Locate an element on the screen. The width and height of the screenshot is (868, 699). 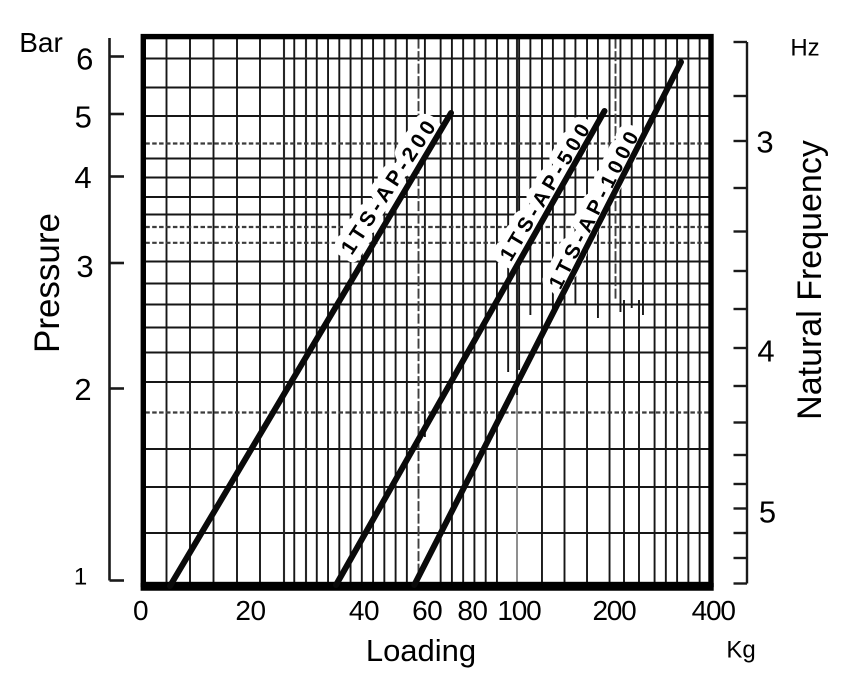
svg-text: 0 is located at coordinates (140, 610).